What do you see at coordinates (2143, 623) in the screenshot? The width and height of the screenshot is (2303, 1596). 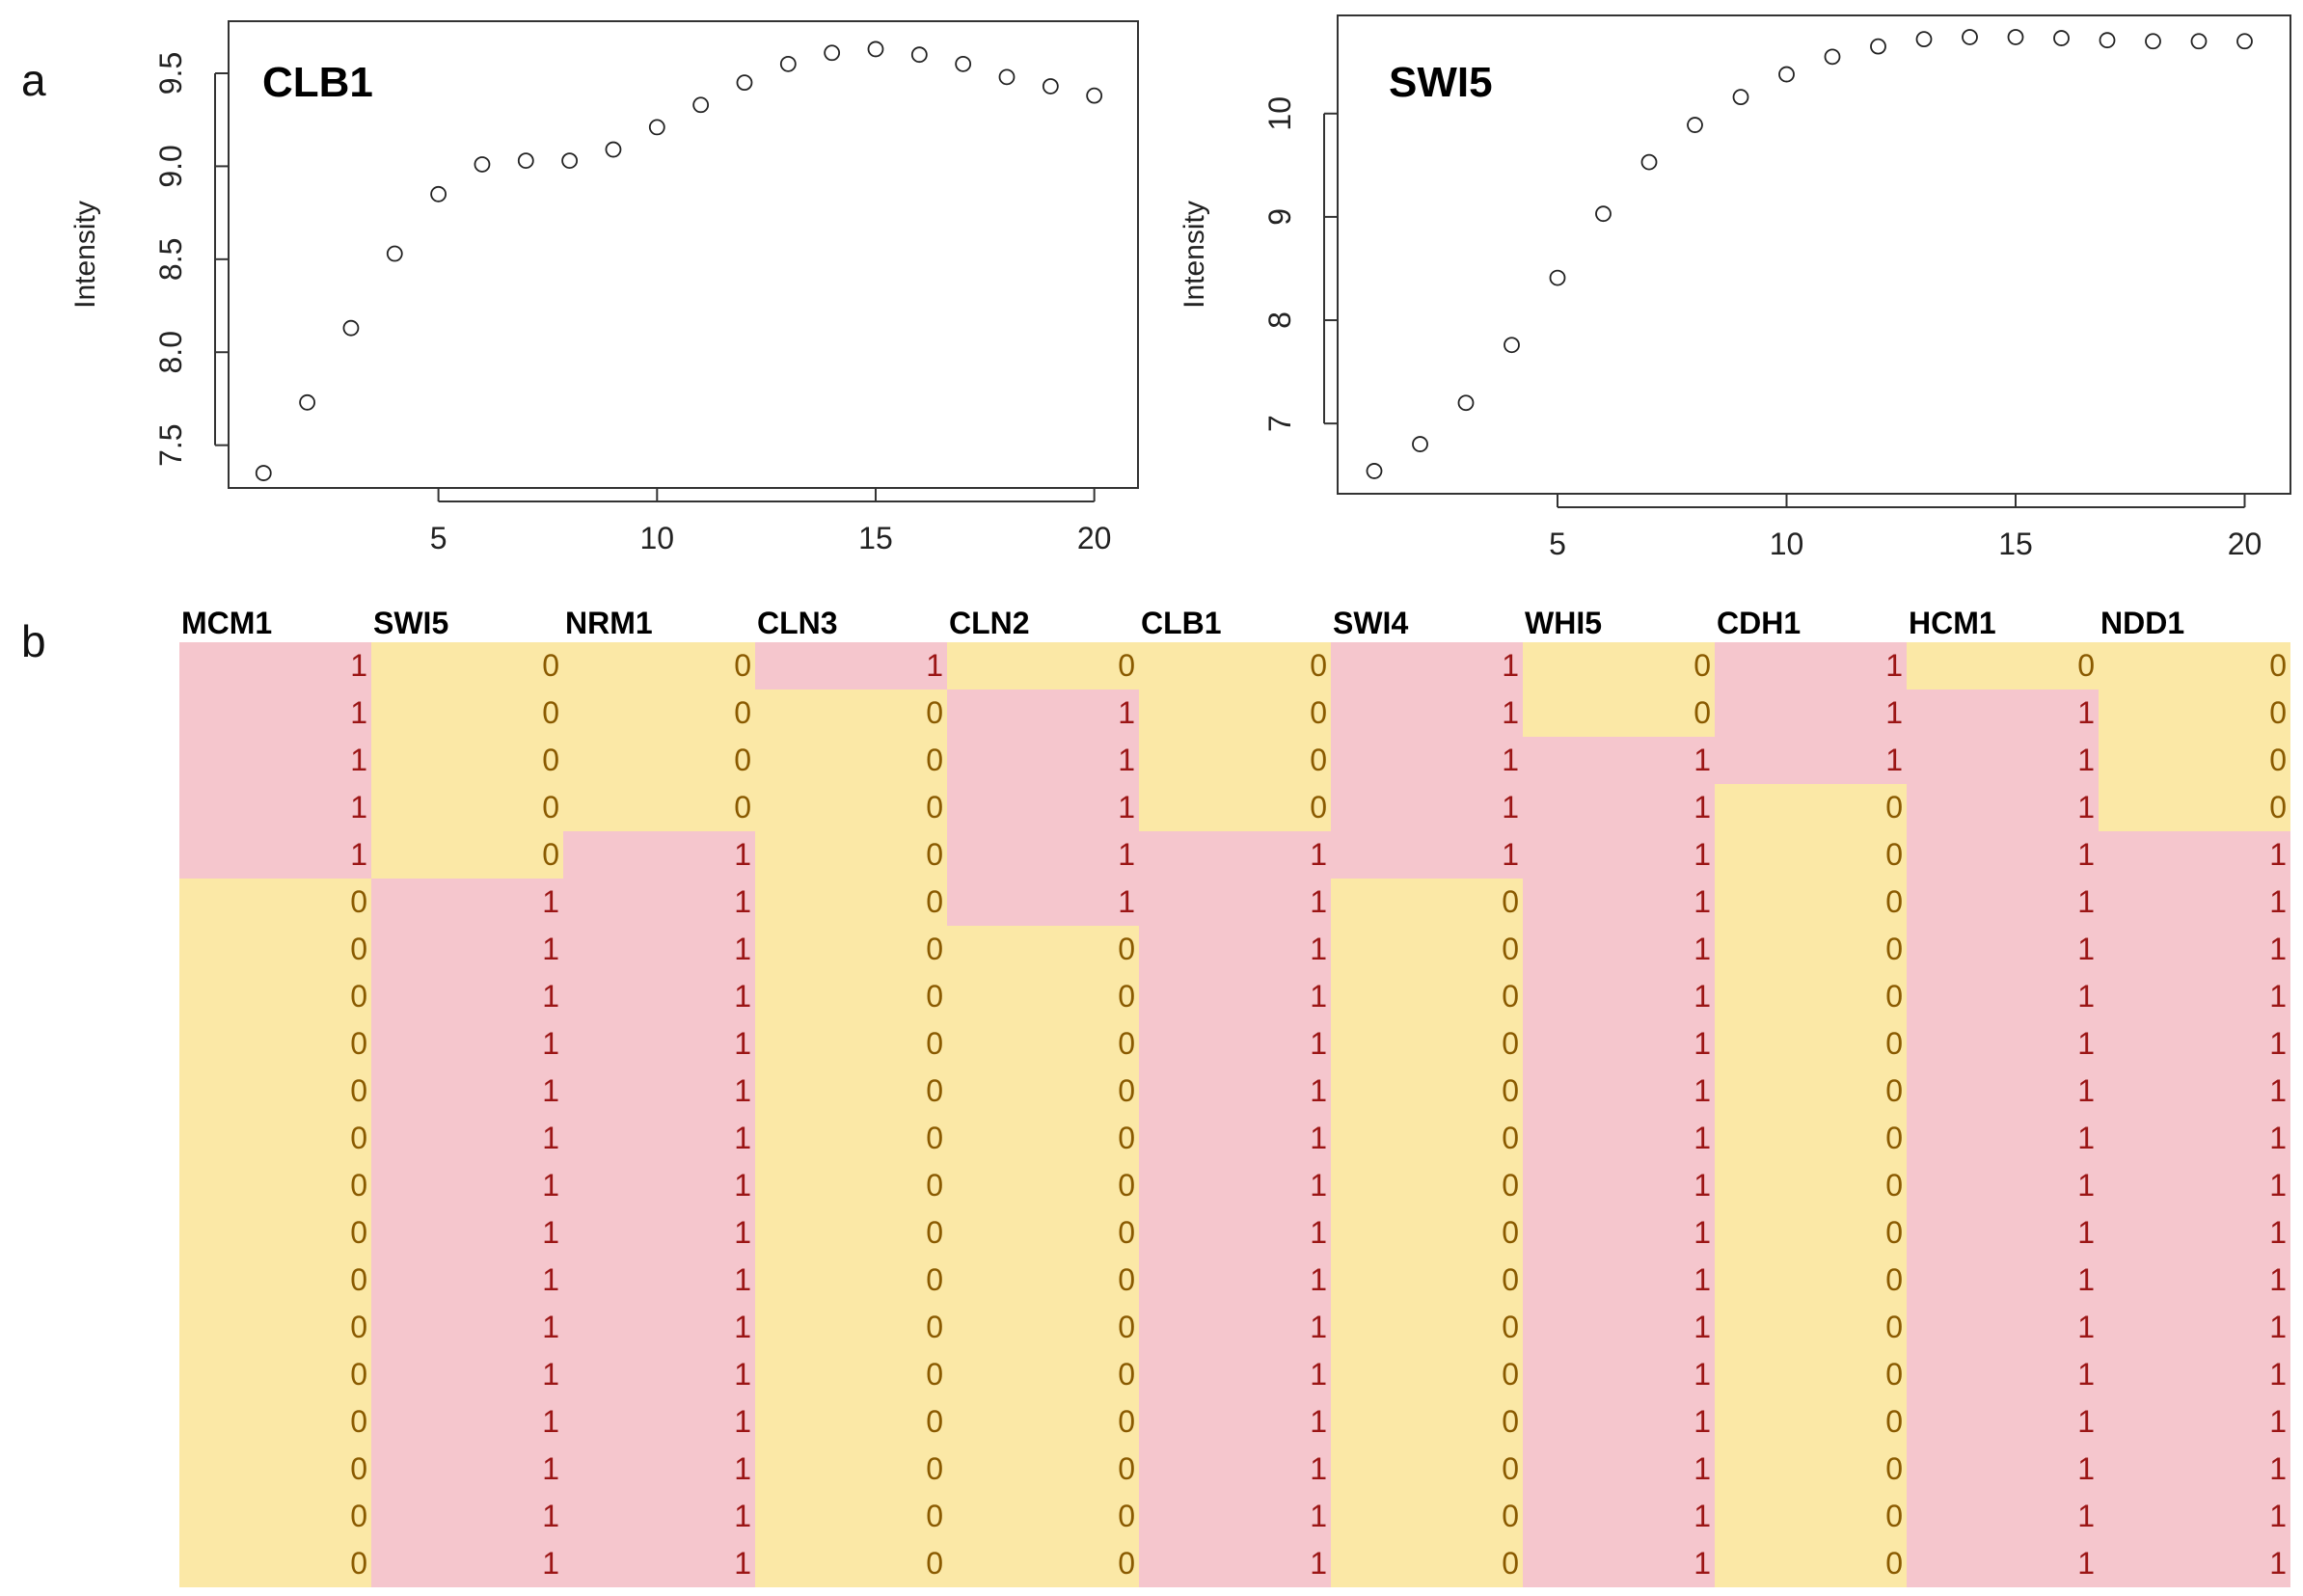 I see `column-header: NDD1` at bounding box center [2143, 623].